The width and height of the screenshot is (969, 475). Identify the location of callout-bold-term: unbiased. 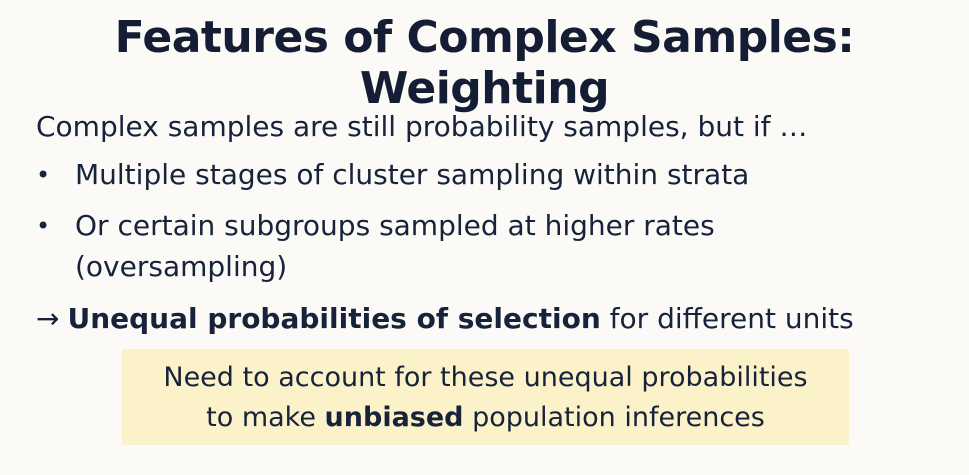
(394, 417).